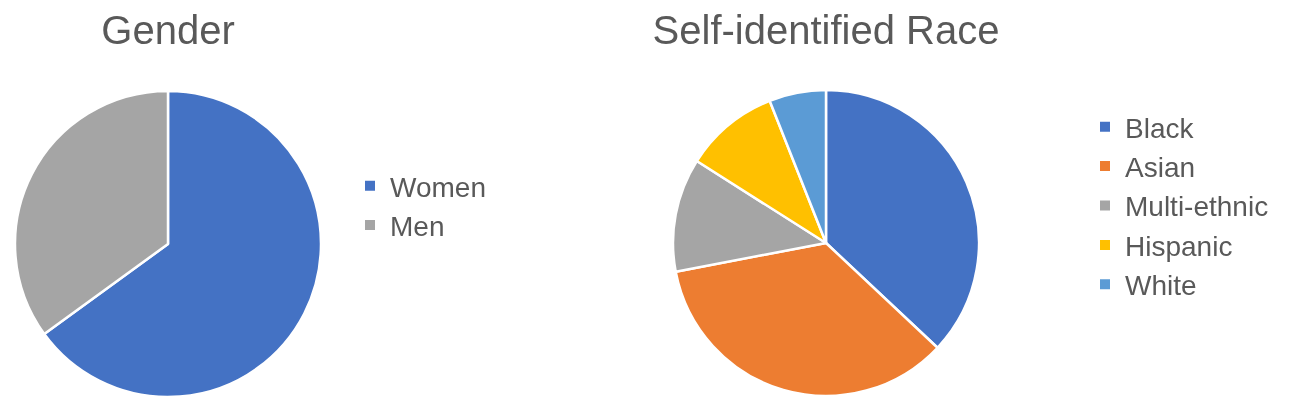  Describe the element at coordinates (417, 227) in the screenshot. I see `legend-label: Men` at that location.